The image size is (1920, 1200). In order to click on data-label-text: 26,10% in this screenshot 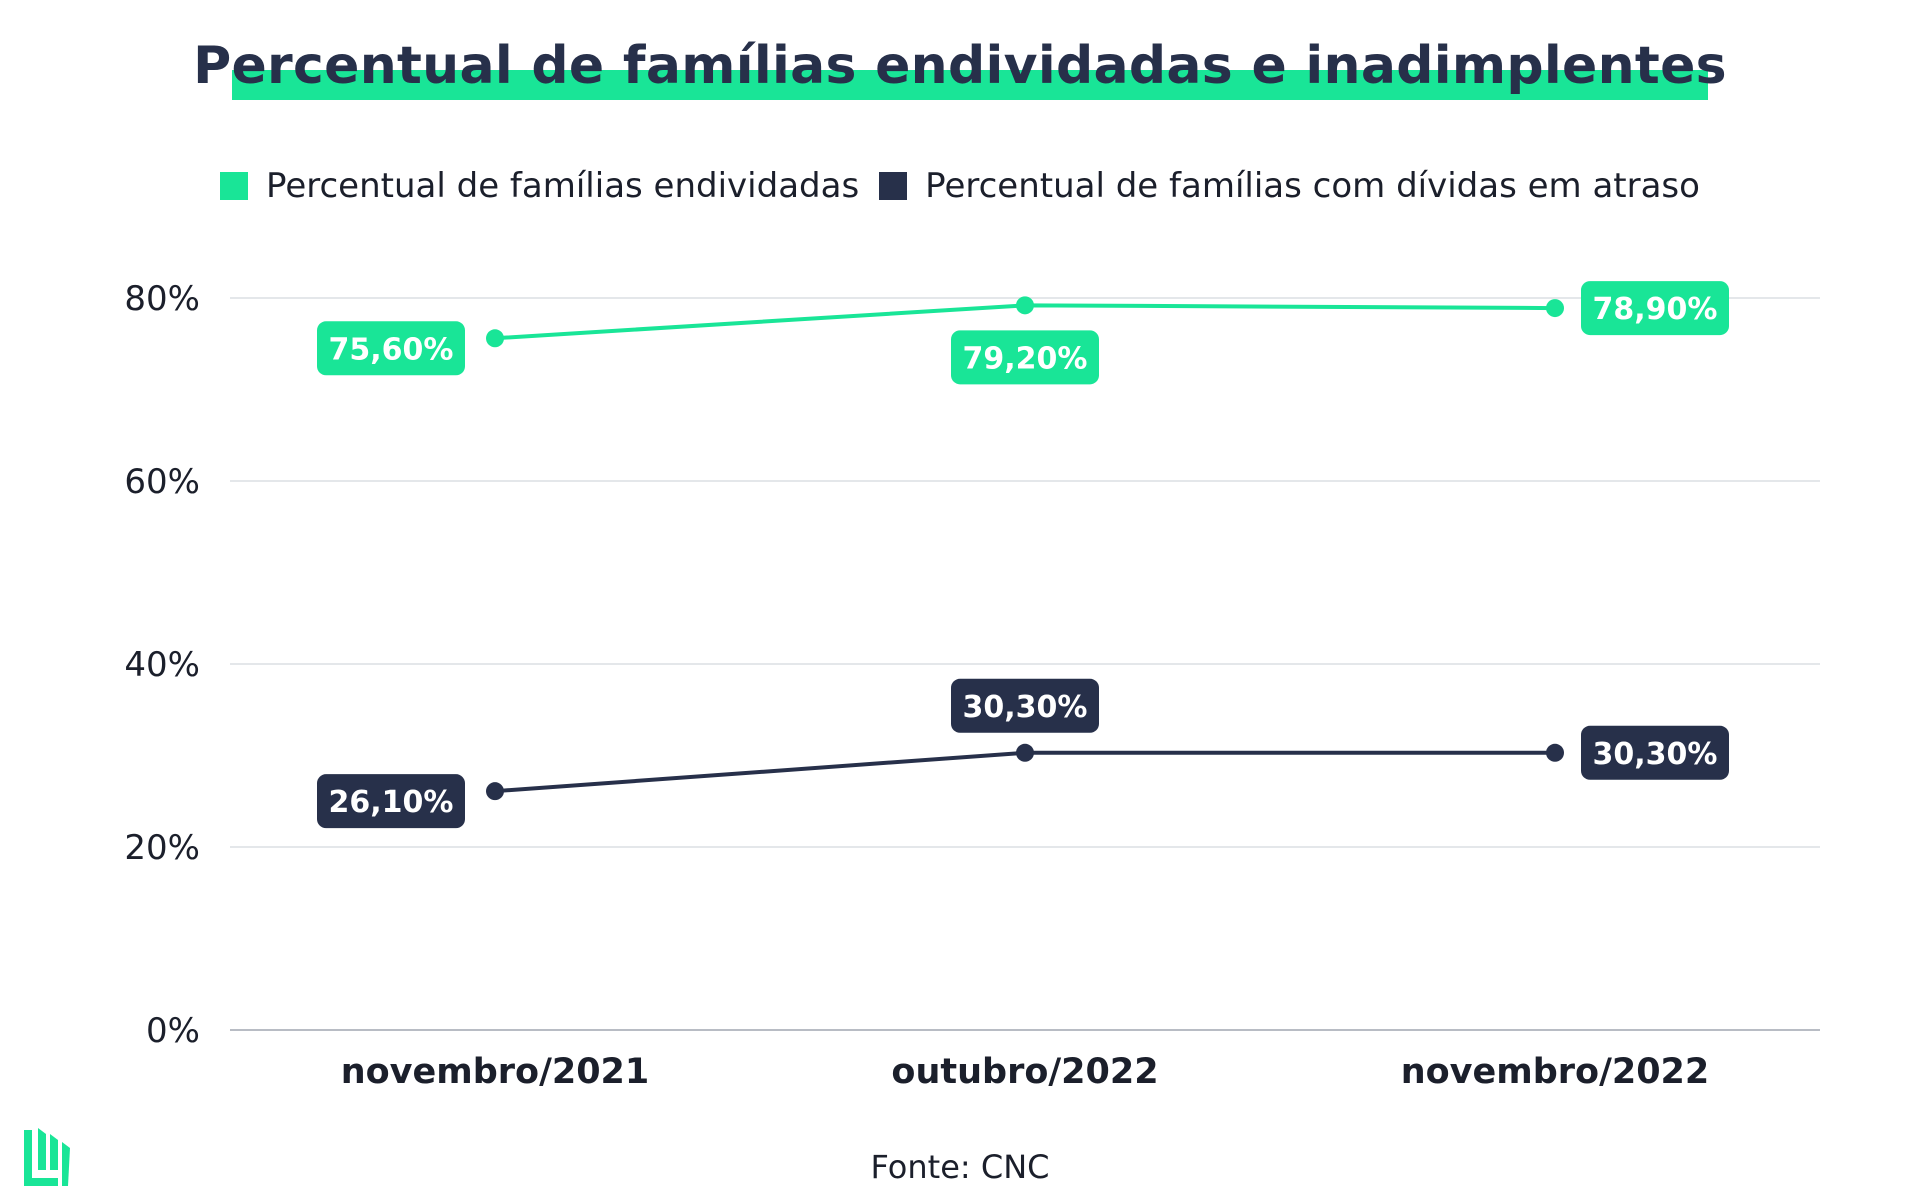, I will do `click(391, 802)`.